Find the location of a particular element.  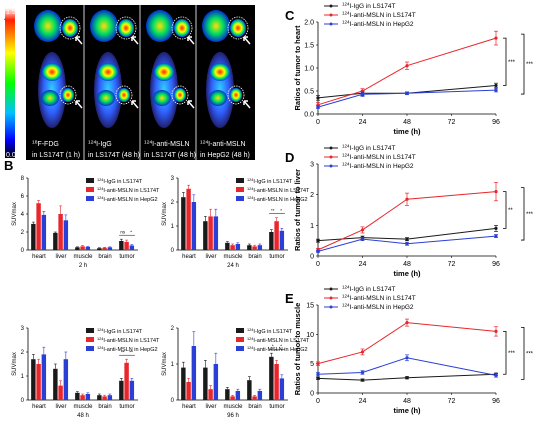

x-tick-label: 0 is located at coordinates (318, 264).